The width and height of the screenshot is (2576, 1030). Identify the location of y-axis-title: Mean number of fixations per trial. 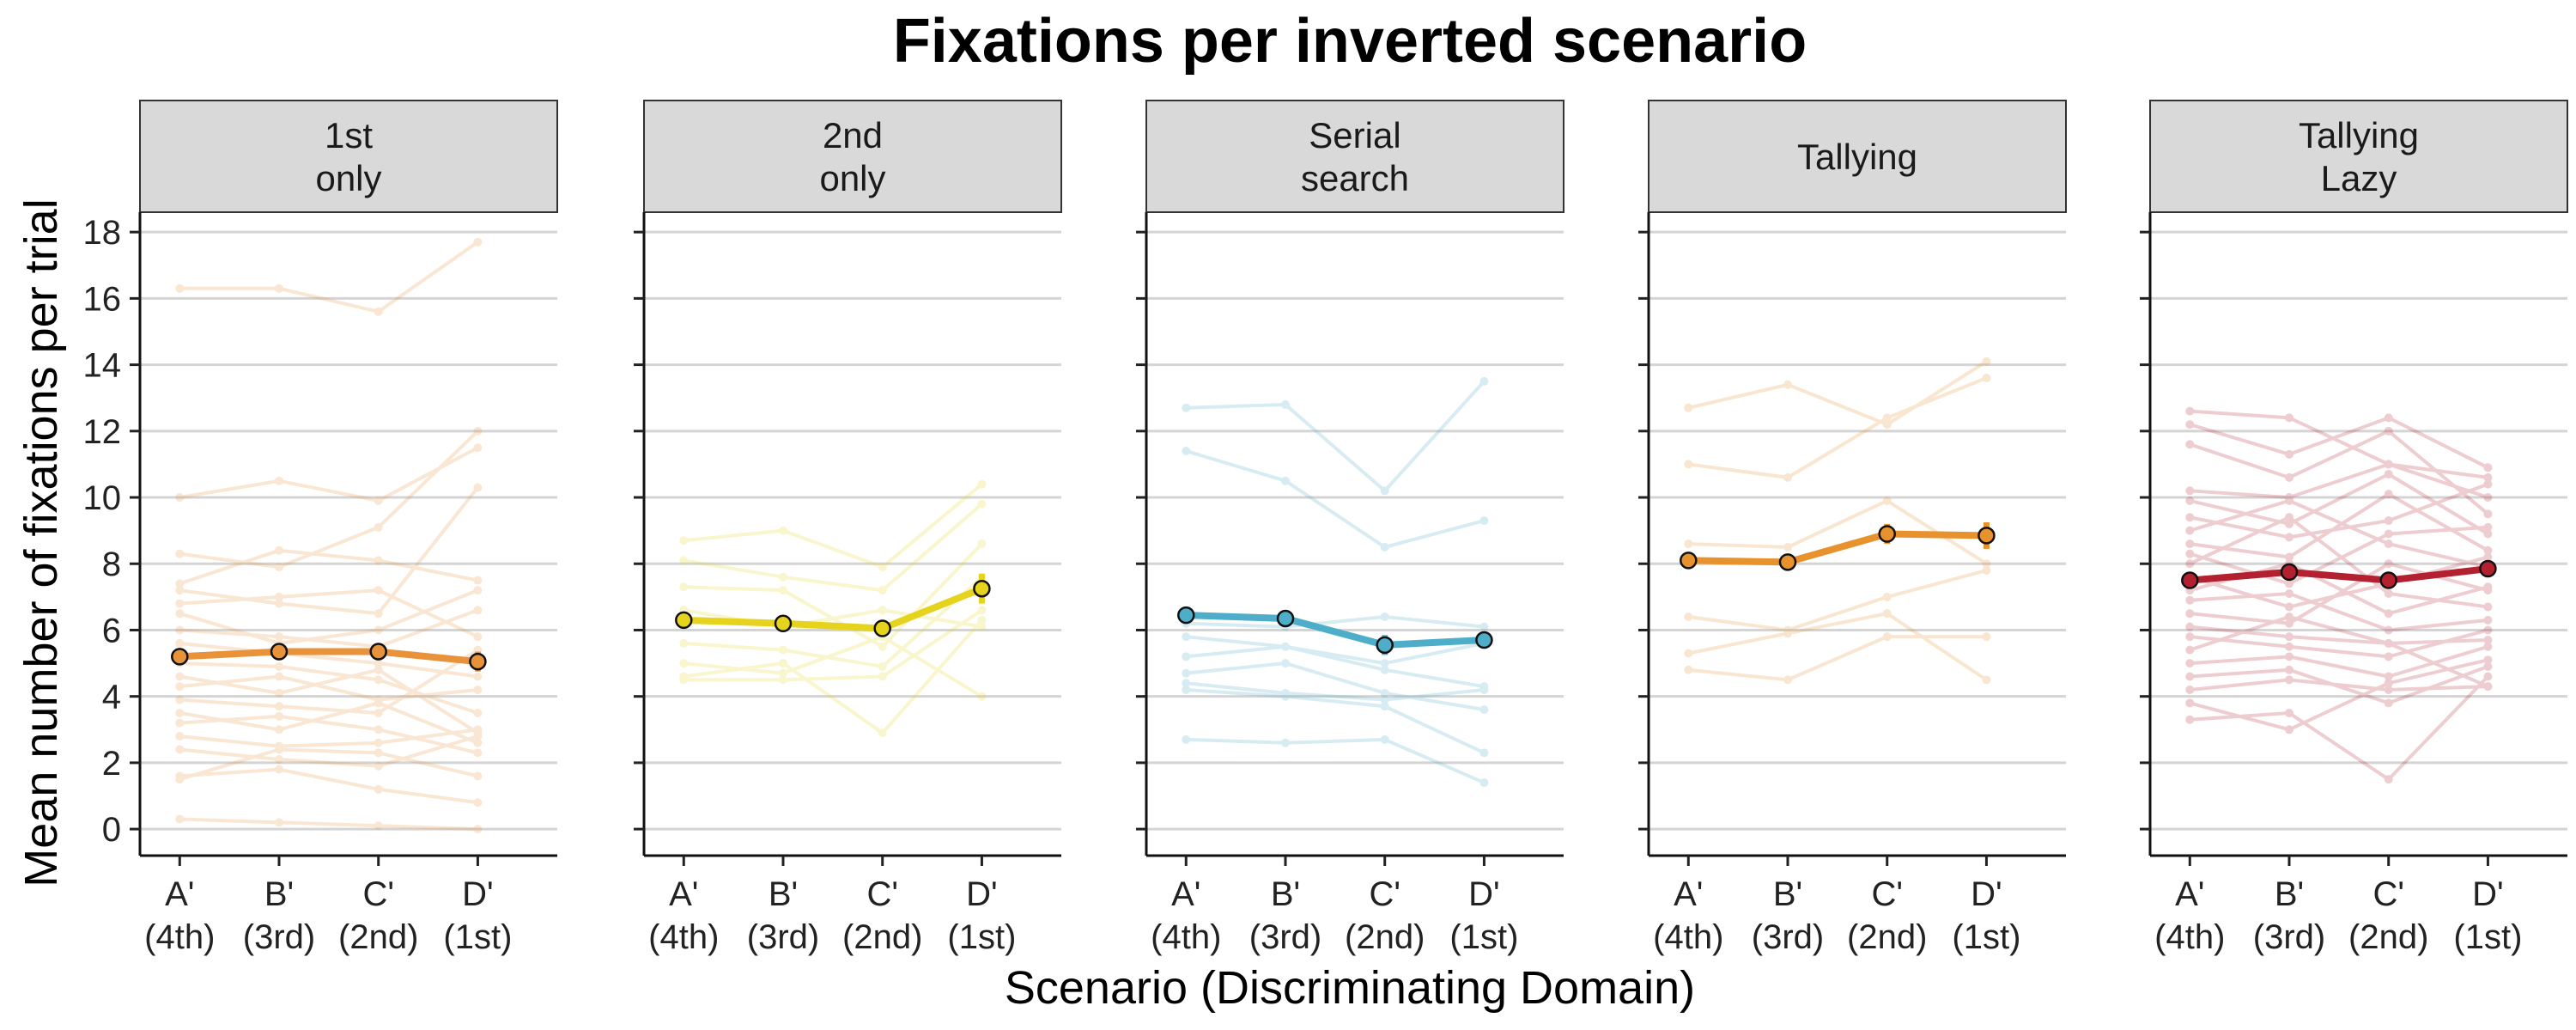
(41, 542).